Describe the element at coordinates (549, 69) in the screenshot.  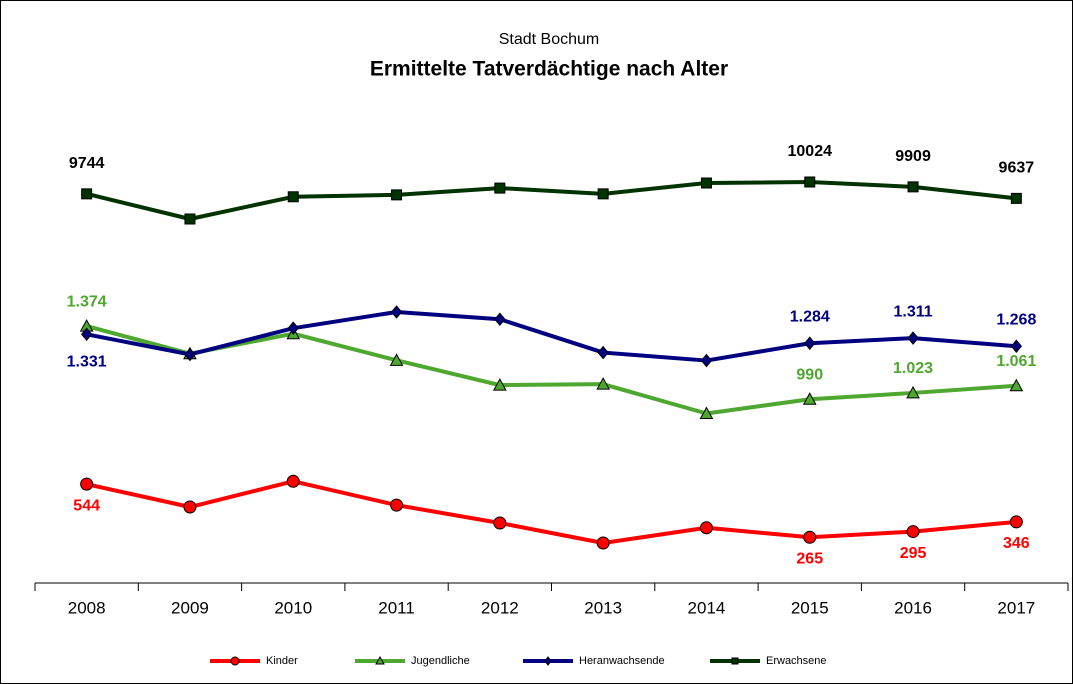
I see `chart-title: Ermittelte Tatverdächtige nach Alter` at that location.